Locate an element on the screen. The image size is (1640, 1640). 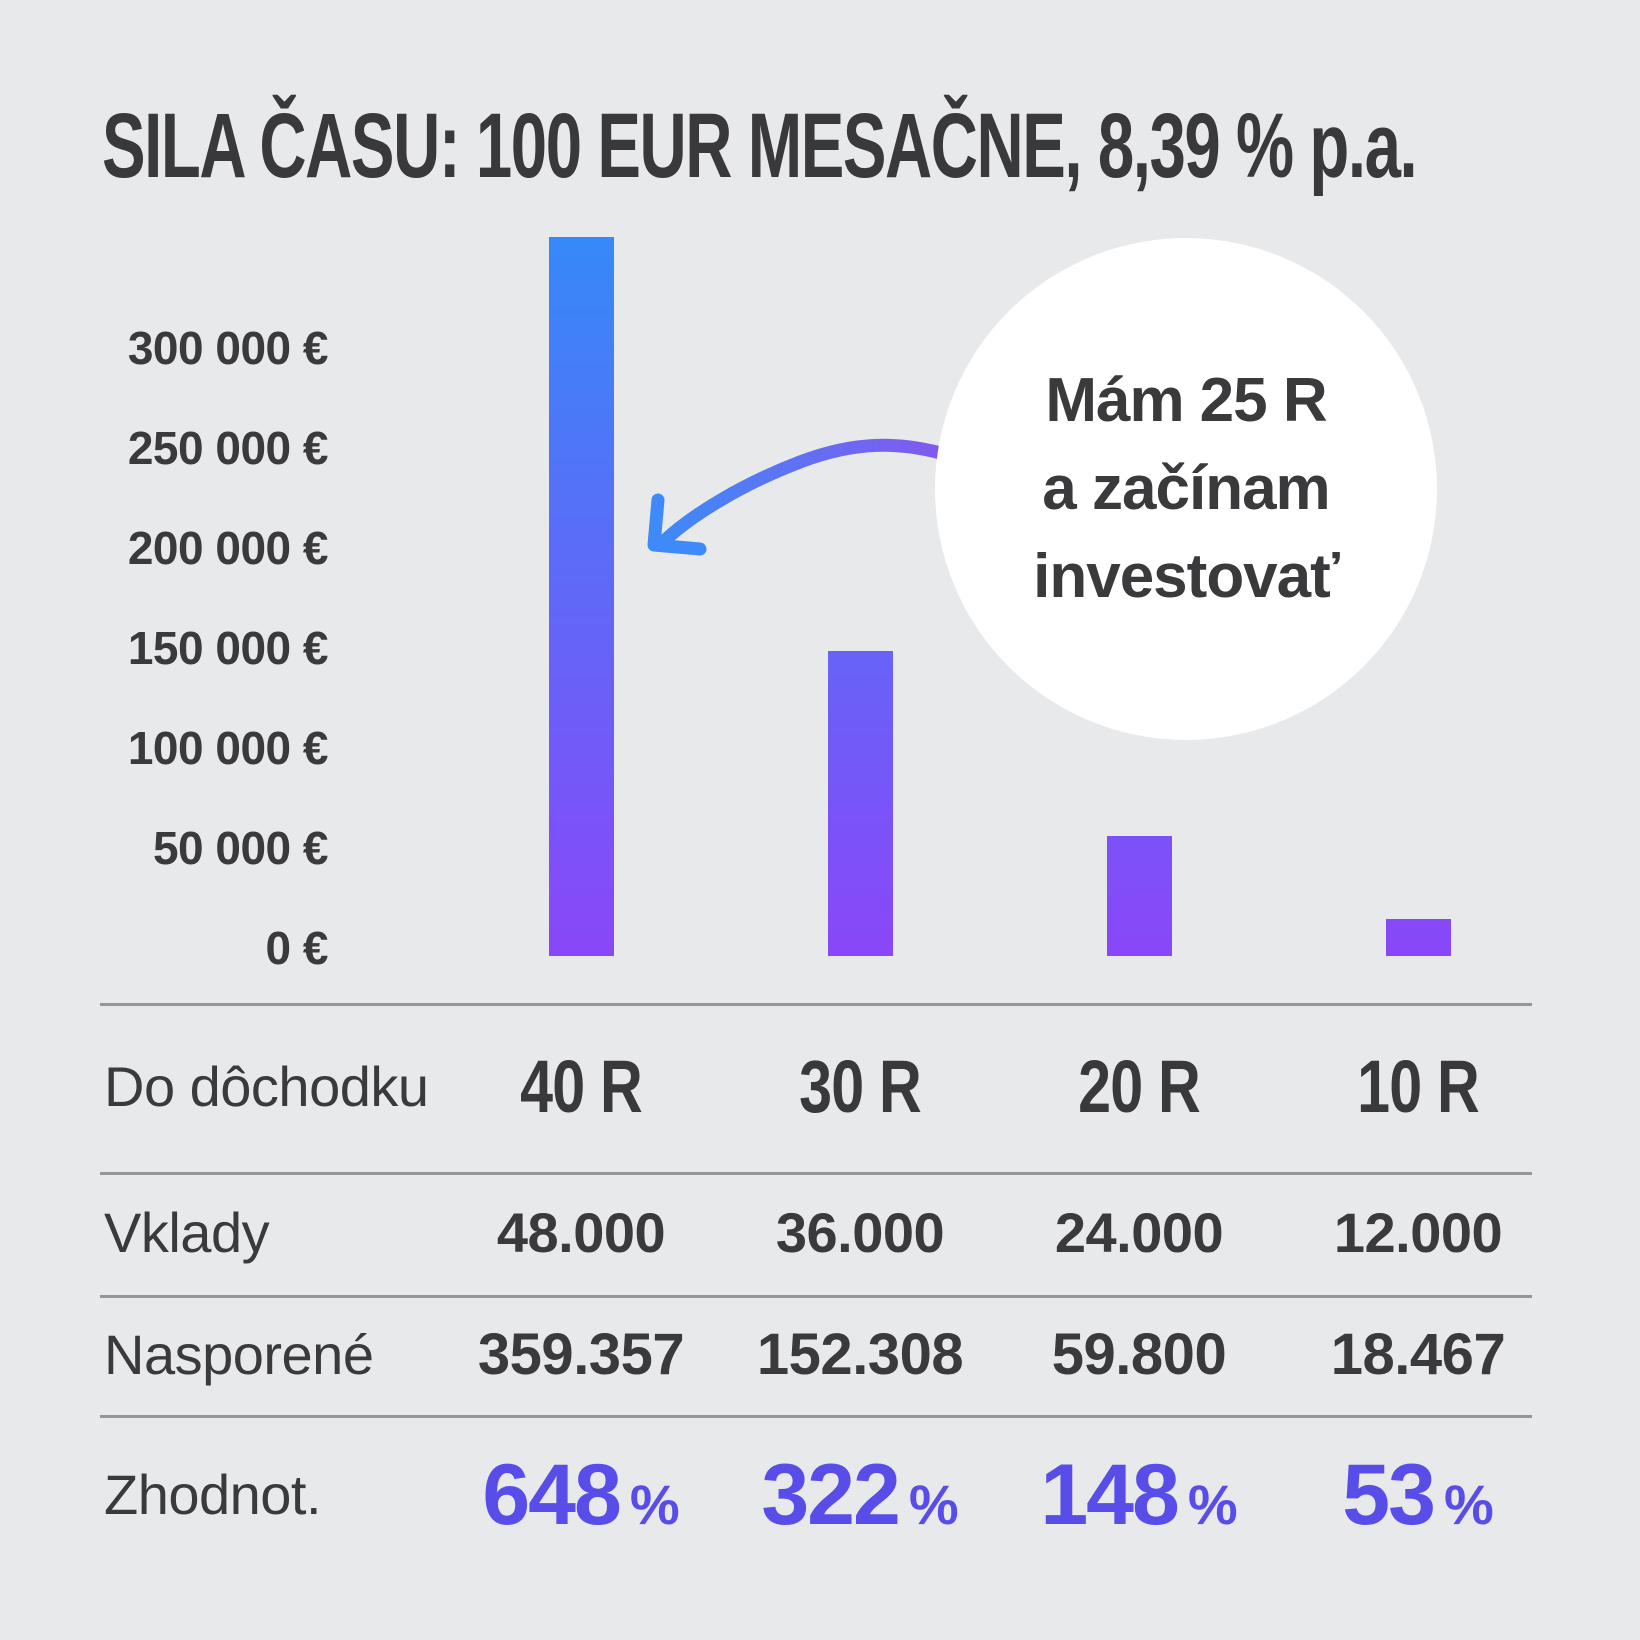
y-tick-label: 100 000 € is located at coordinates (228, 748).